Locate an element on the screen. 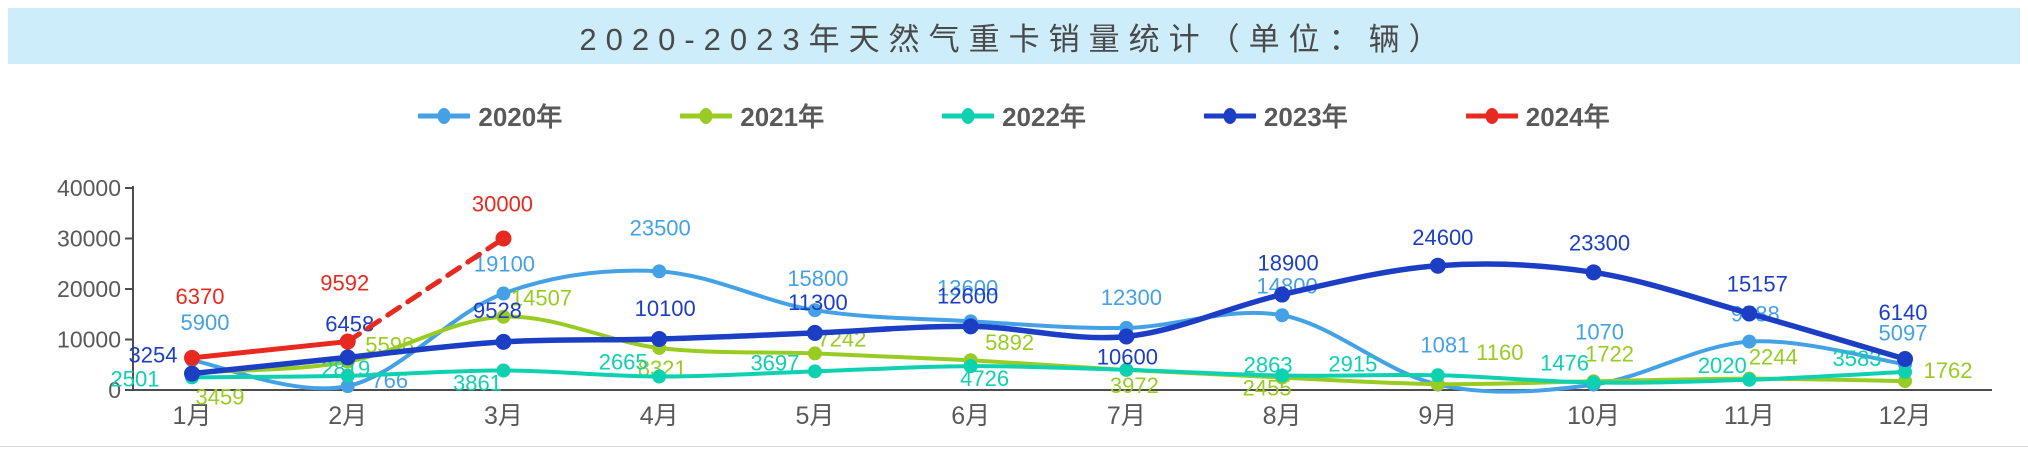 This screenshot has width=2028, height=454. x-axis-tick-label: 6月 is located at coordinates (970, 416).